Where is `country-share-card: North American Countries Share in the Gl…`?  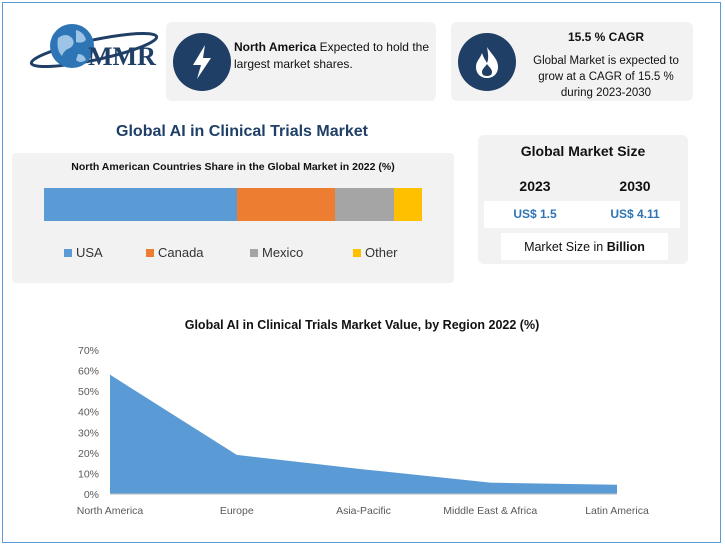 country-share-card: North American Countries Share in the Gl… is located at coordinates (233, 218).